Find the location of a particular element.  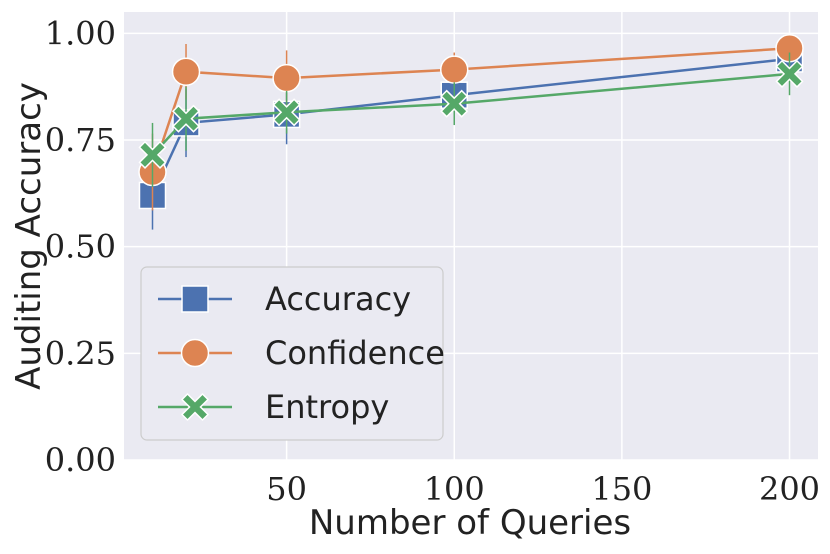

x-axis-label: Number of Queries is located at coordinates (470, 523).